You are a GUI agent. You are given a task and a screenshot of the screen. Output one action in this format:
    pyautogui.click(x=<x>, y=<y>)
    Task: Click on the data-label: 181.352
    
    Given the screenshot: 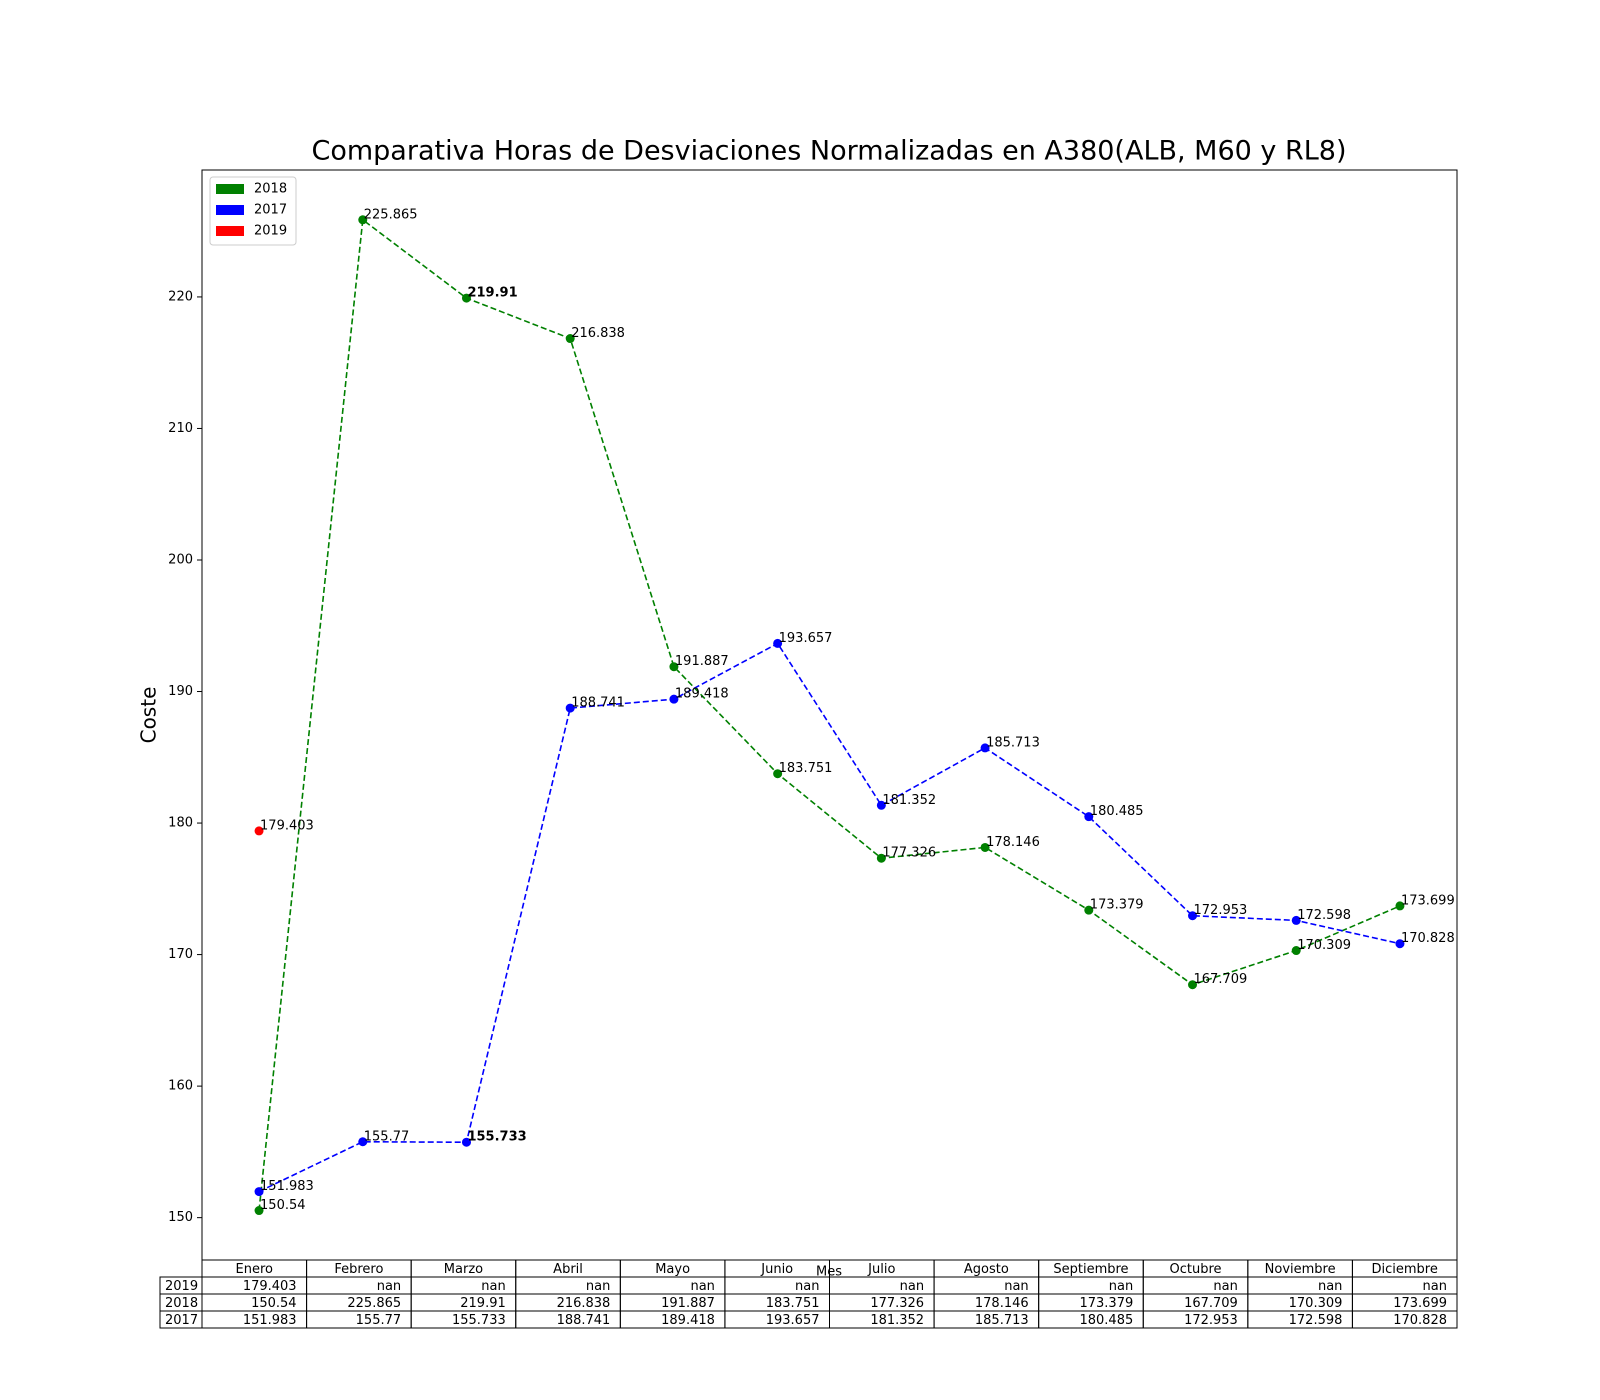 What is the action you would take?
    pyautogui.click(x=909, y=800)
    